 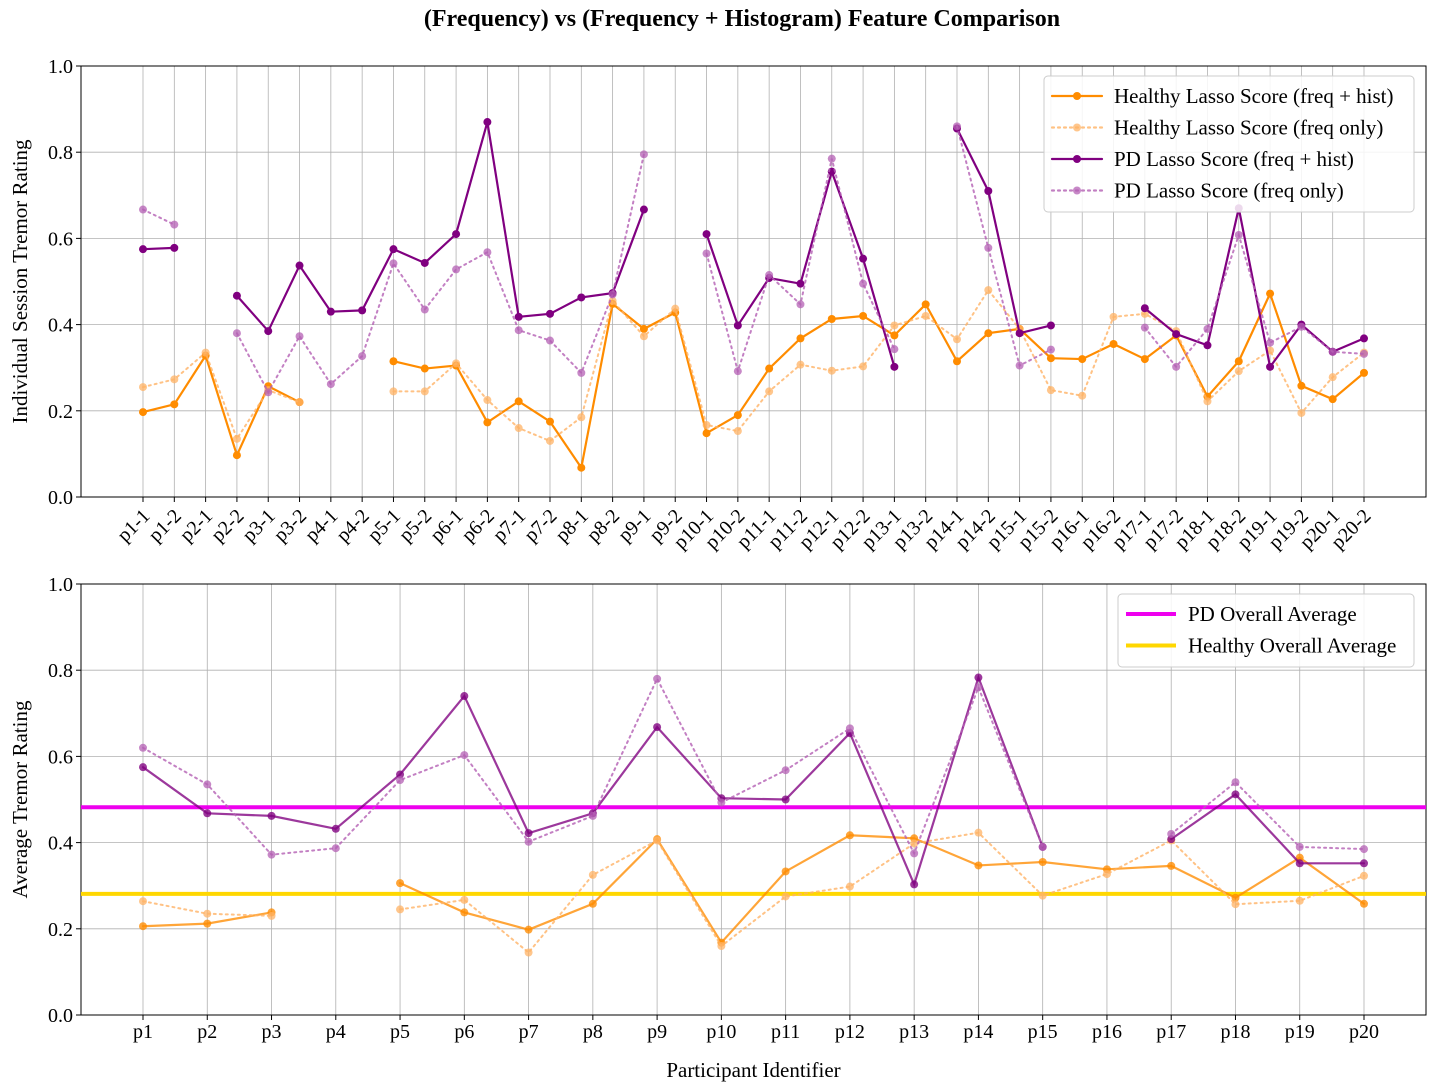 I want to click on legend-label: PD Overall Average, so click(x=1272, y=614).